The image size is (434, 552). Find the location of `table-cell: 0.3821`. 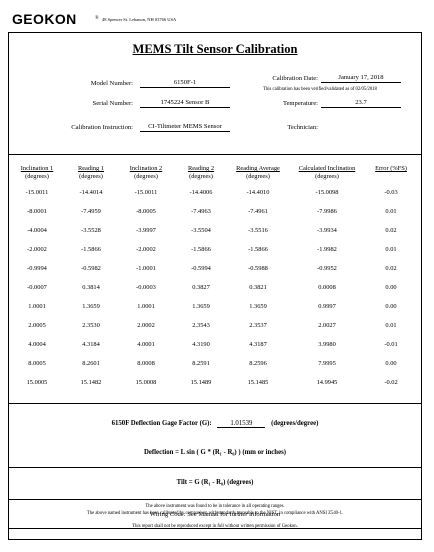

table-cell: 0.3821 is located at coordinates (258, 287).